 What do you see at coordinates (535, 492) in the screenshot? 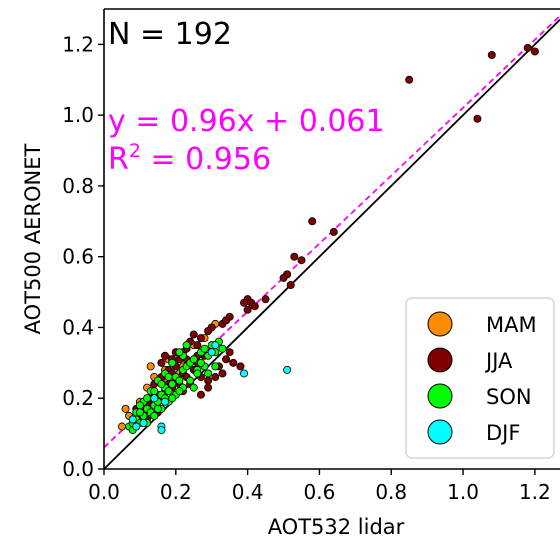
I see `x-tick-label: 1.2` at bounding box center [535, 492].